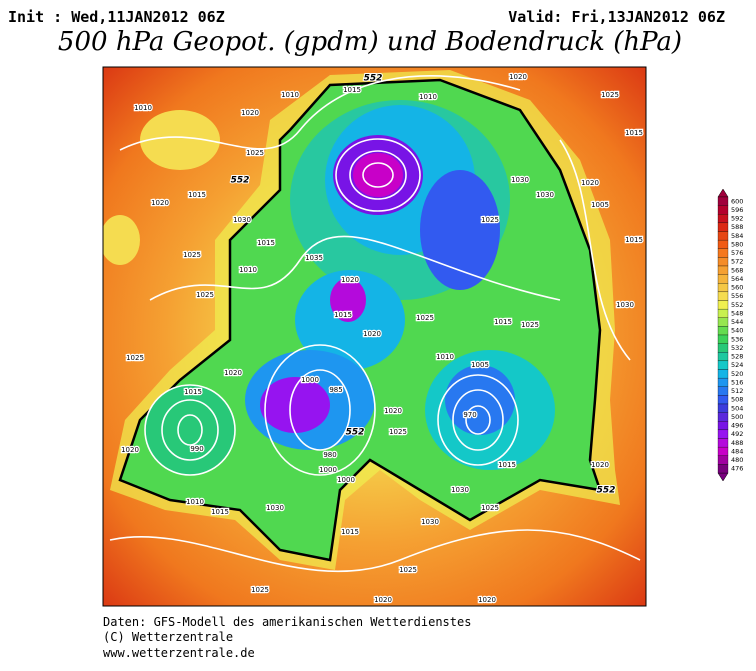 The width and height of the screenshot is (756, 671). Describe the element at coordinates (737, 262) in the screenshot. I see `colorbar-label: 572` at that location.